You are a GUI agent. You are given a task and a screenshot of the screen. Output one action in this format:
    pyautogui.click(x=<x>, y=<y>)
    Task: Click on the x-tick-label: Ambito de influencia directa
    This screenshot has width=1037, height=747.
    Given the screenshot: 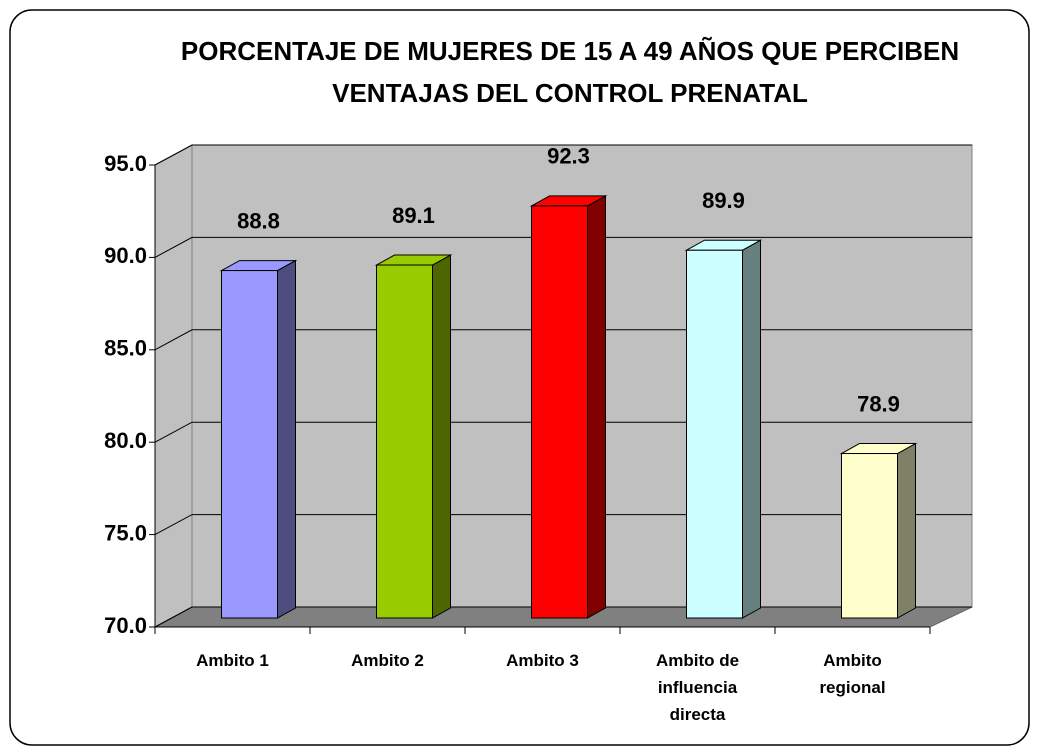 What is the action you would take?
    pyautogui.click(x=697, y=687)
    